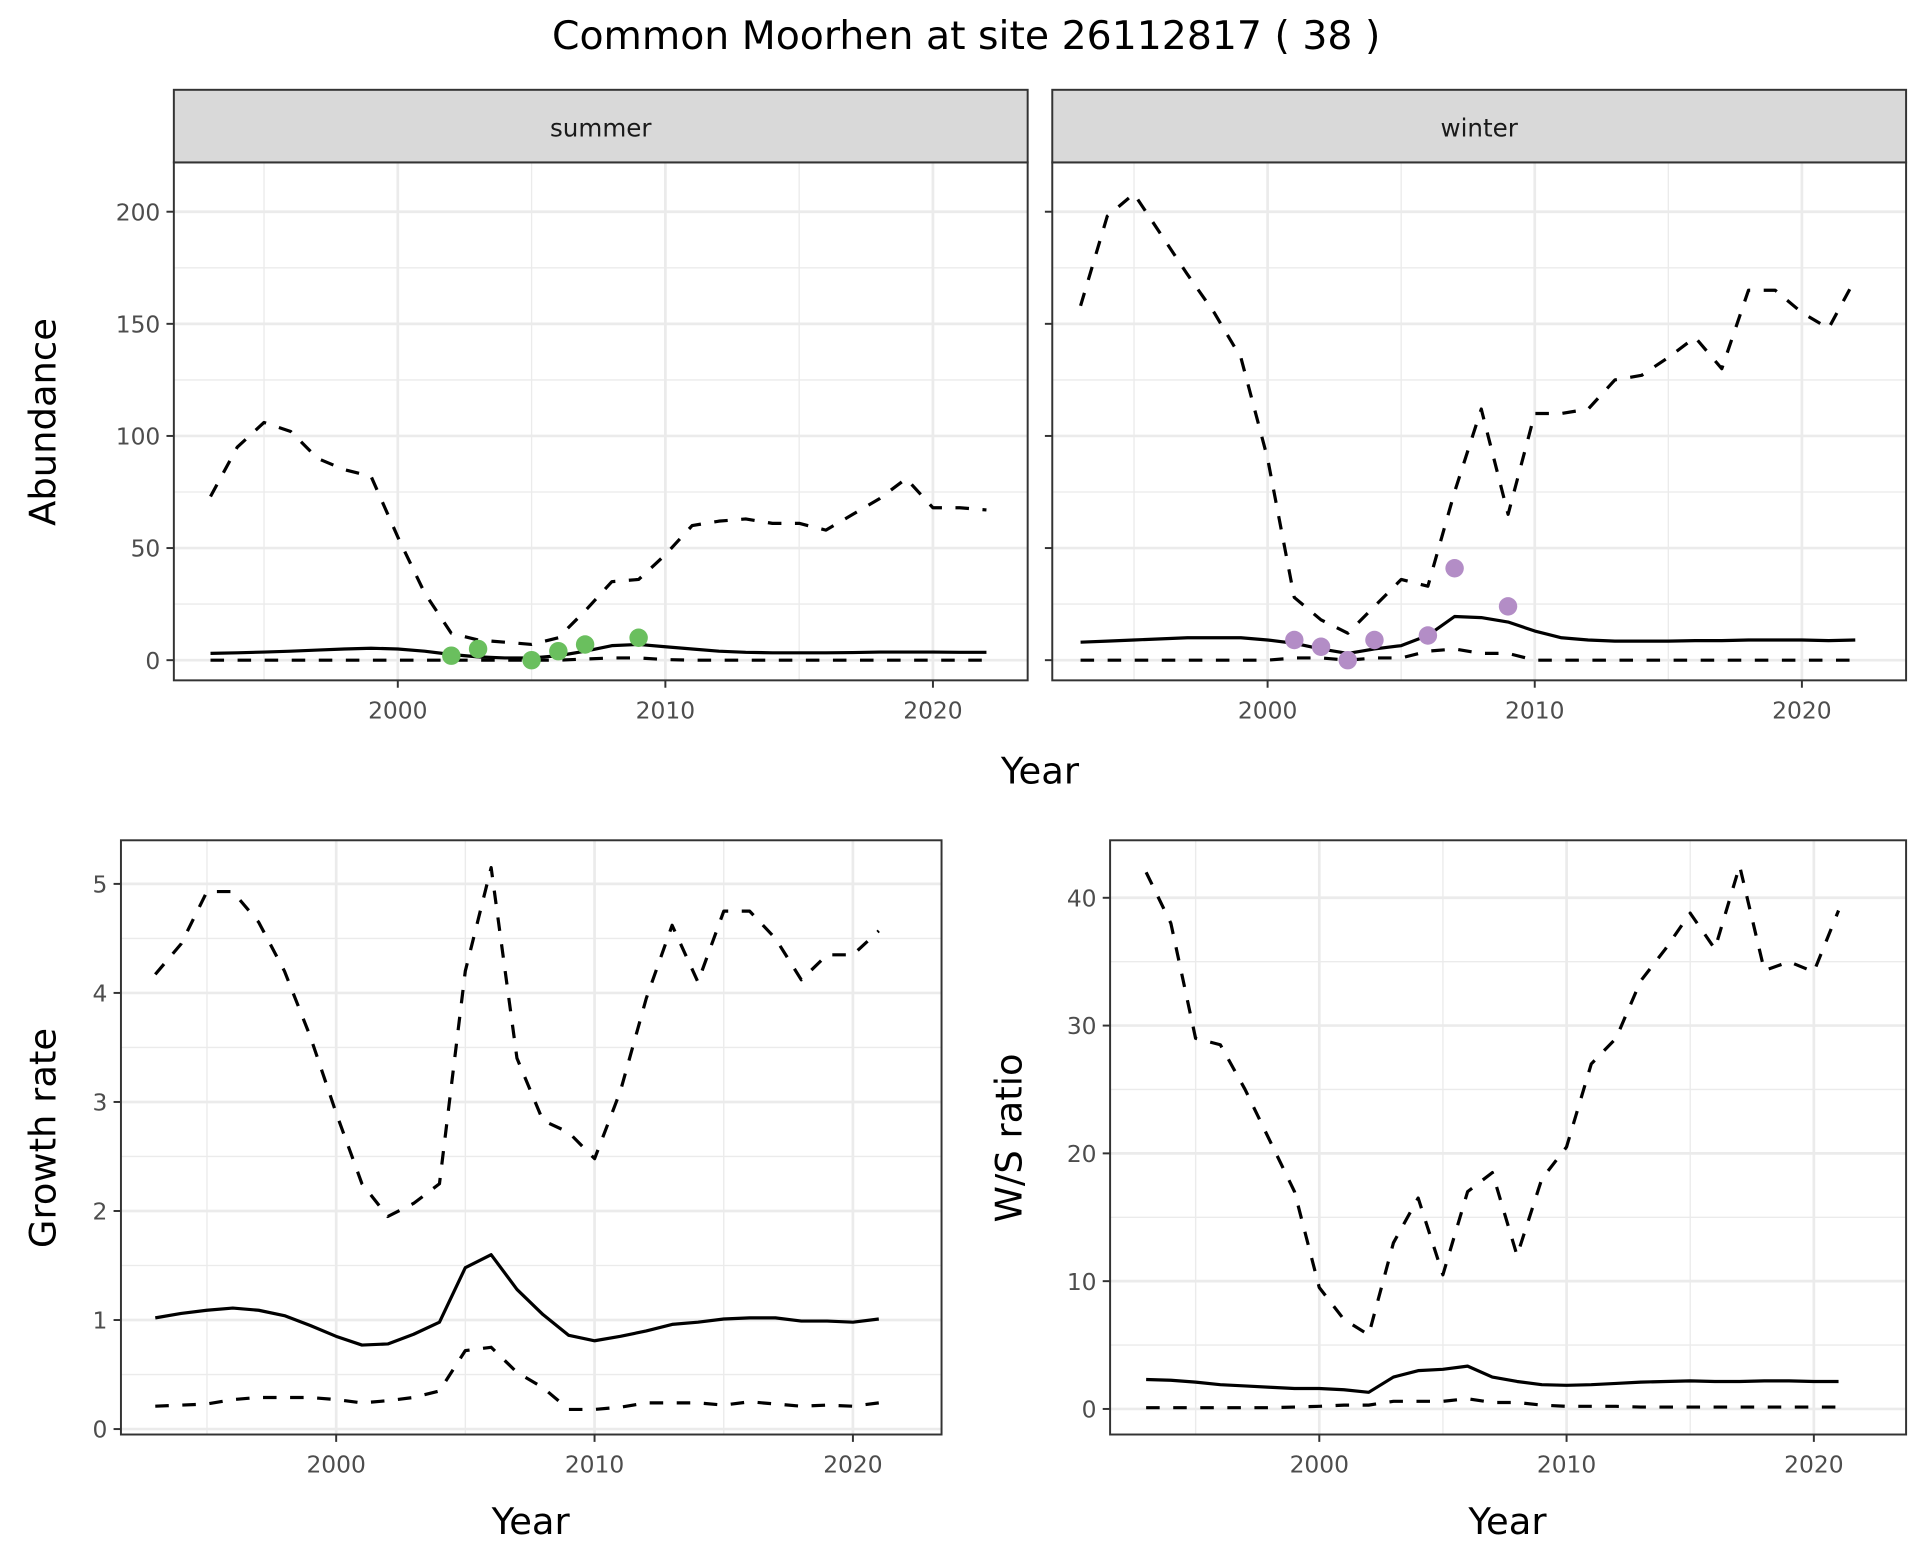  What do you see at coordinates (1040, 771) in the screenshot?
I see `top-x-axis-label: Year` at bounding box center [1040, 771].